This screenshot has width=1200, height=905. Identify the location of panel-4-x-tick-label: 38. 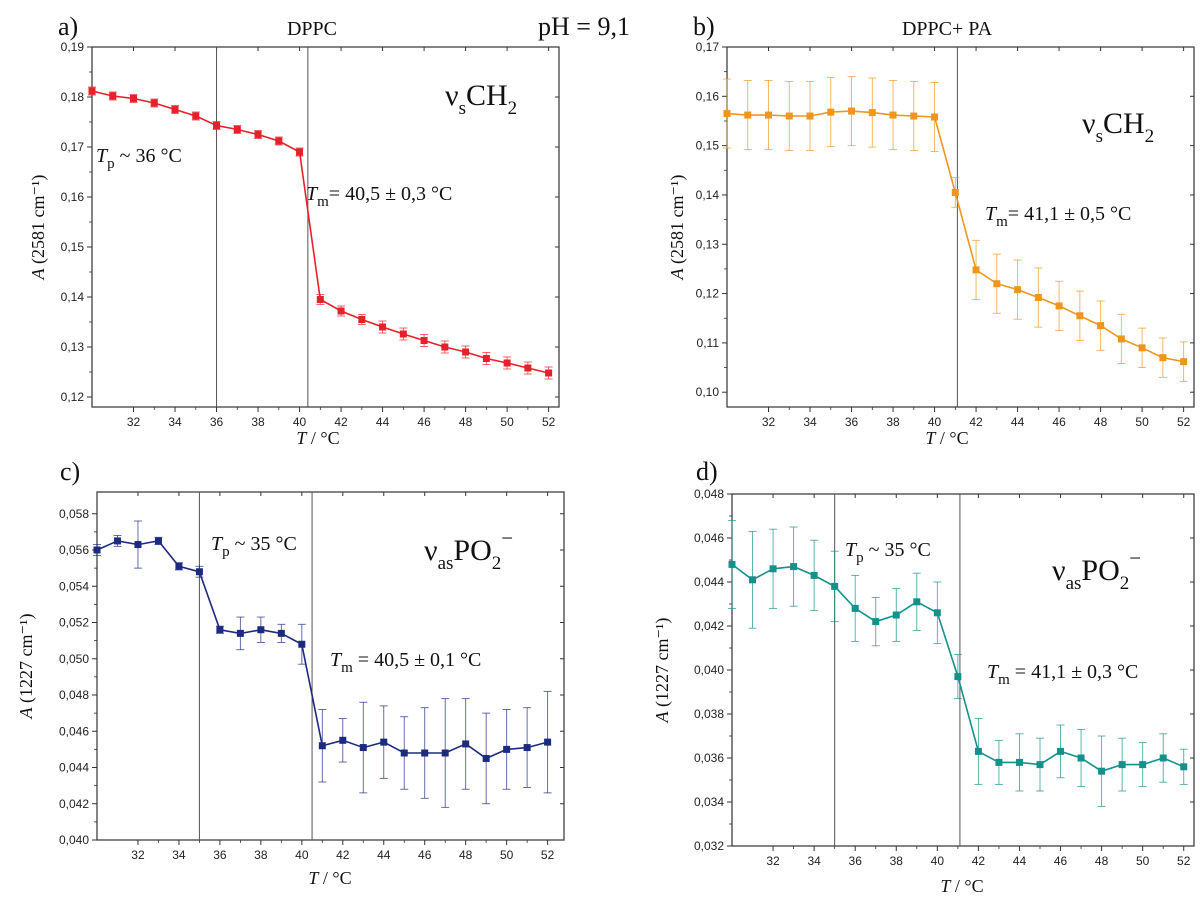
(897, 861).